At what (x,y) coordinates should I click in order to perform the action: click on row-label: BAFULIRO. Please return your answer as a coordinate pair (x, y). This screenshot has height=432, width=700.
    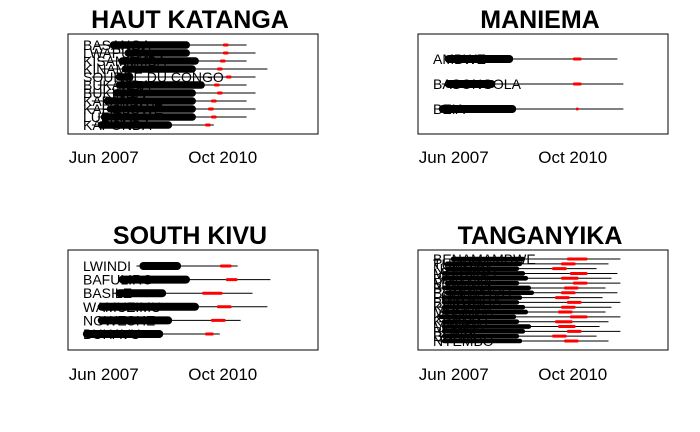
    Looking at the image, I should click on (118, 280).